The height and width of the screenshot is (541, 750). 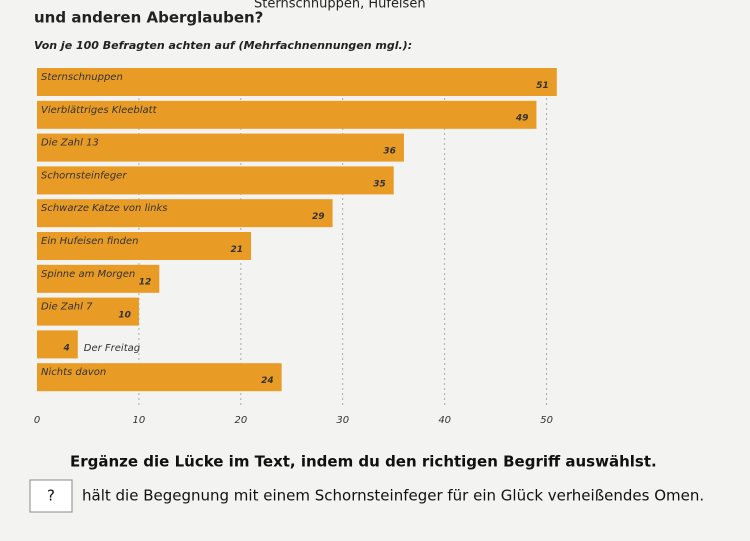 I want to click on category-label: Nichts davon, so click(x=73, y=372).